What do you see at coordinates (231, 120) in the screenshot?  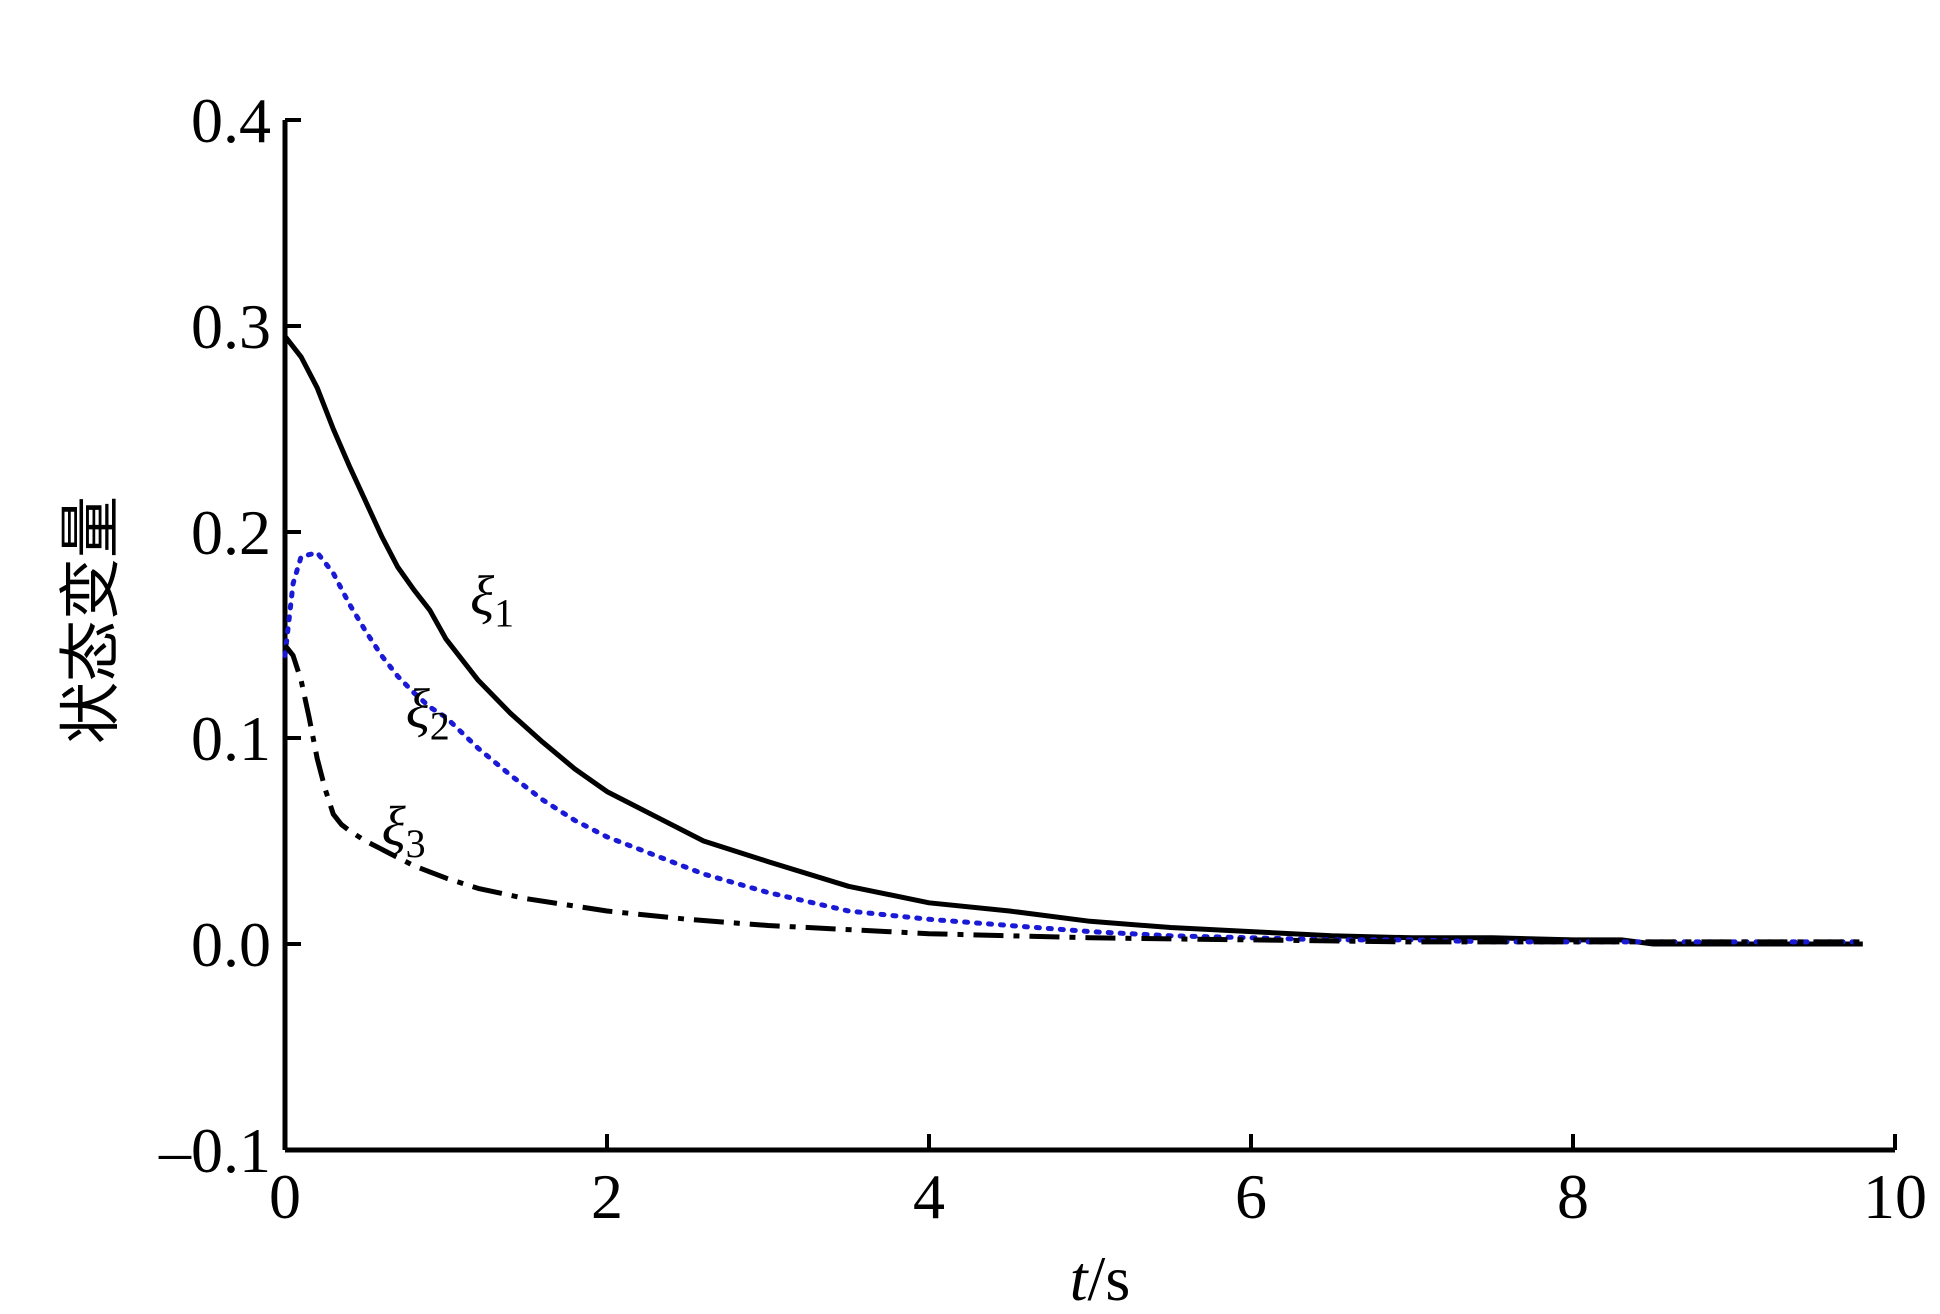 I see `y-tick-label: 0.4` at bounding box center [231, 120].